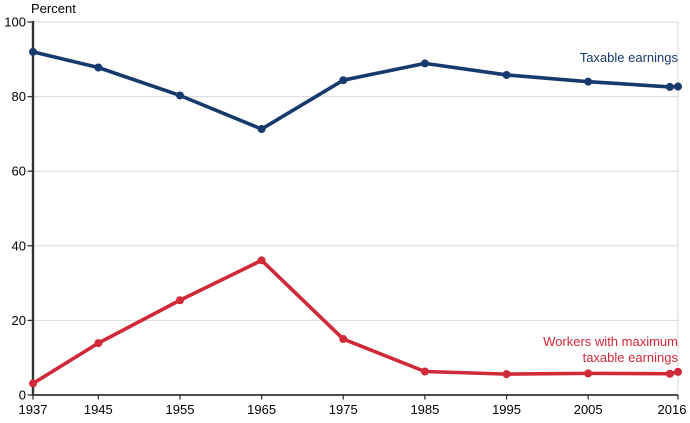 This screenshot has height=423, width=690. Describe the element at coordinates (631, 357) in the screenshot. I see `series-label-workers-maximum-taxable: taxable earnings` at that location.